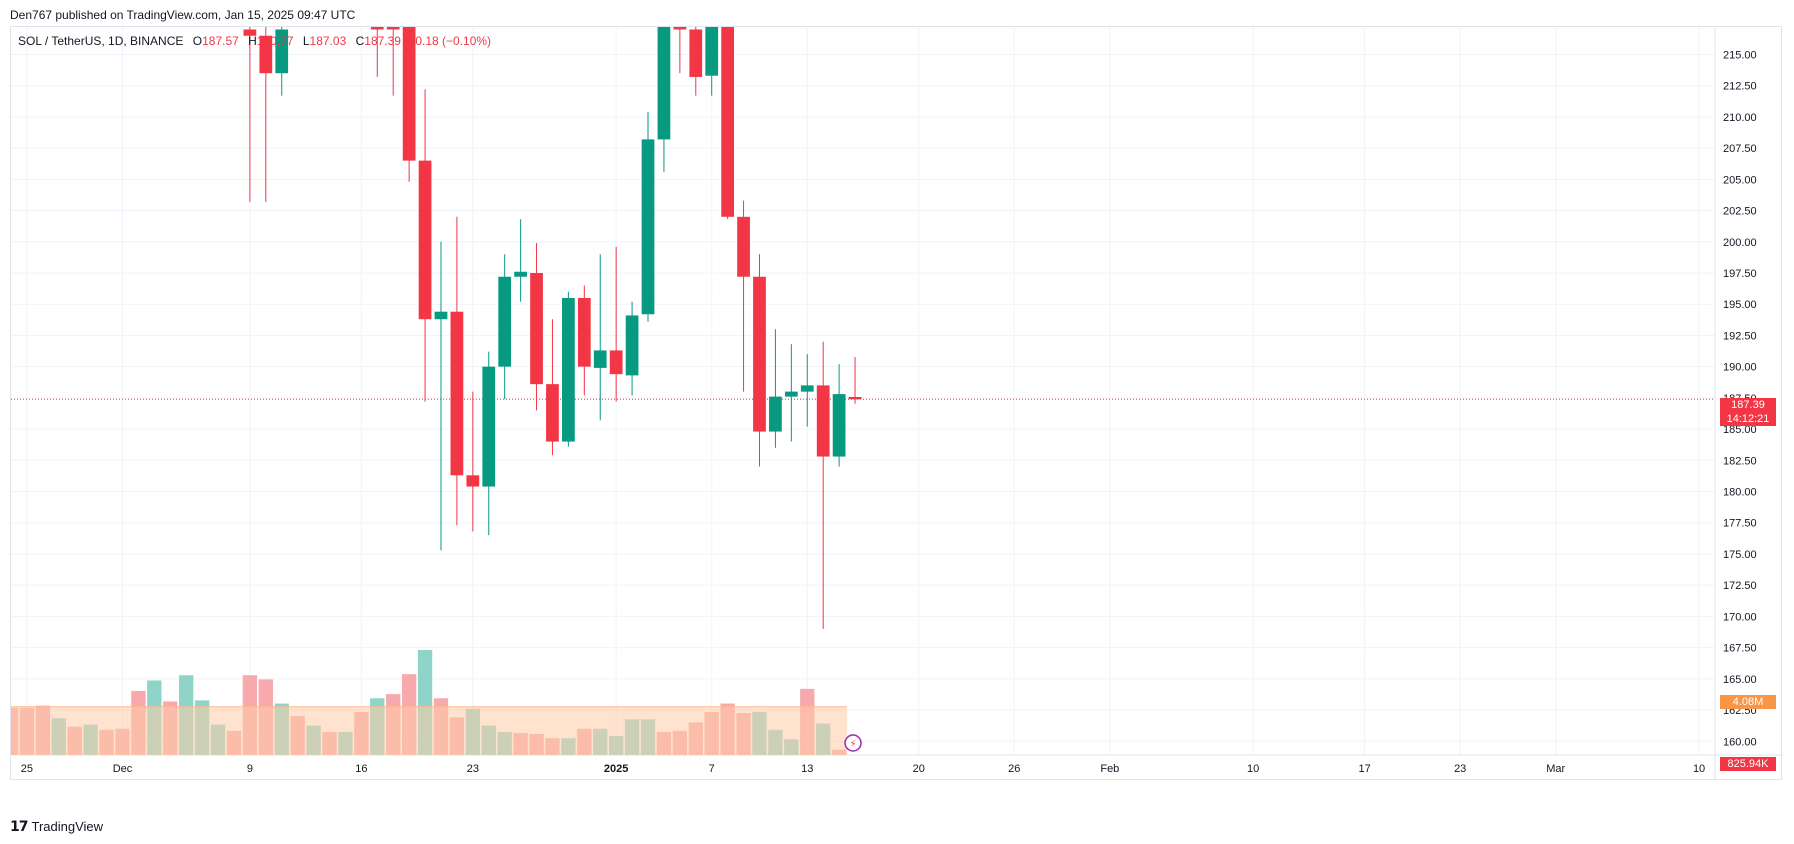  I want to click on legend-close-label: C, so click(360, 41).